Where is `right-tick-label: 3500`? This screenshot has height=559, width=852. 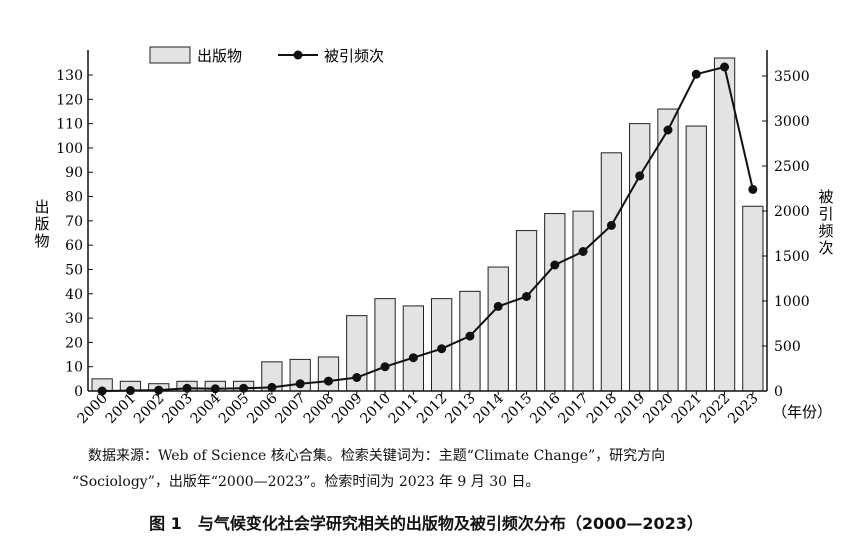
right-tick-label: 3500 is located at coordinates (792, 77).